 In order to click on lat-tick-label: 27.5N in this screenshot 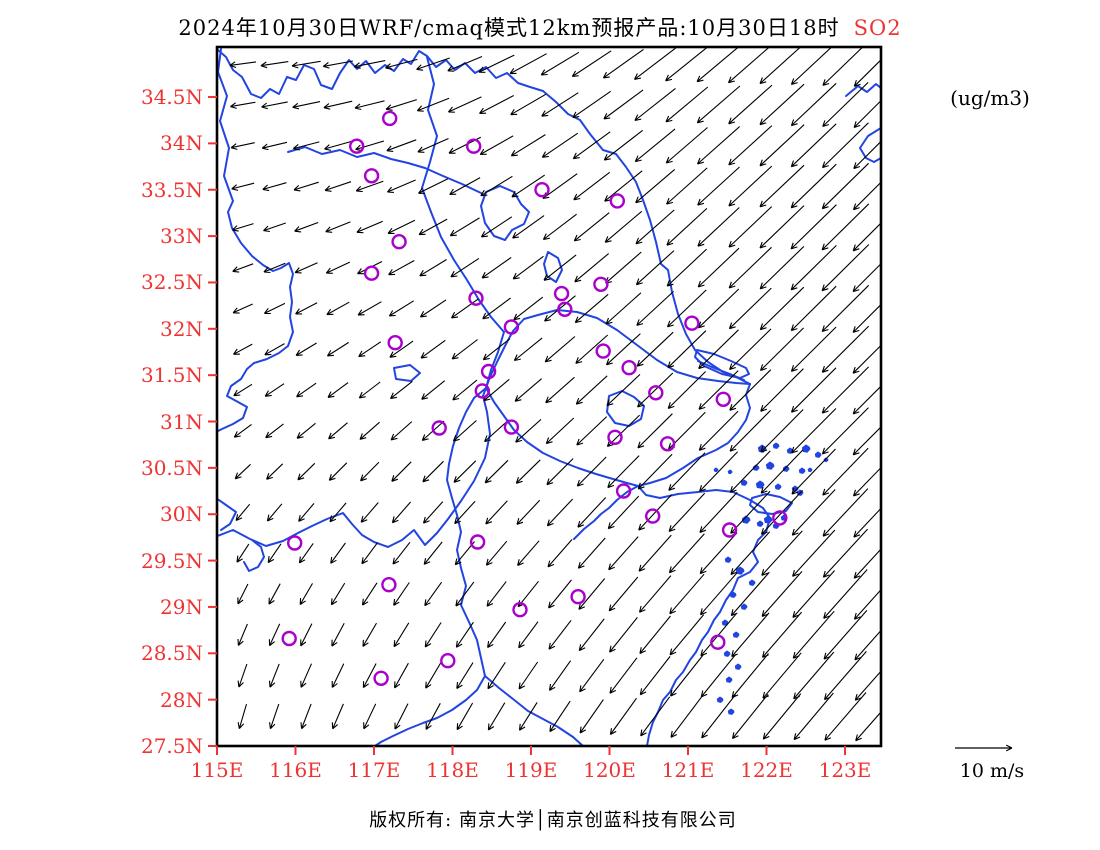, I will do `click(171, 746)`.